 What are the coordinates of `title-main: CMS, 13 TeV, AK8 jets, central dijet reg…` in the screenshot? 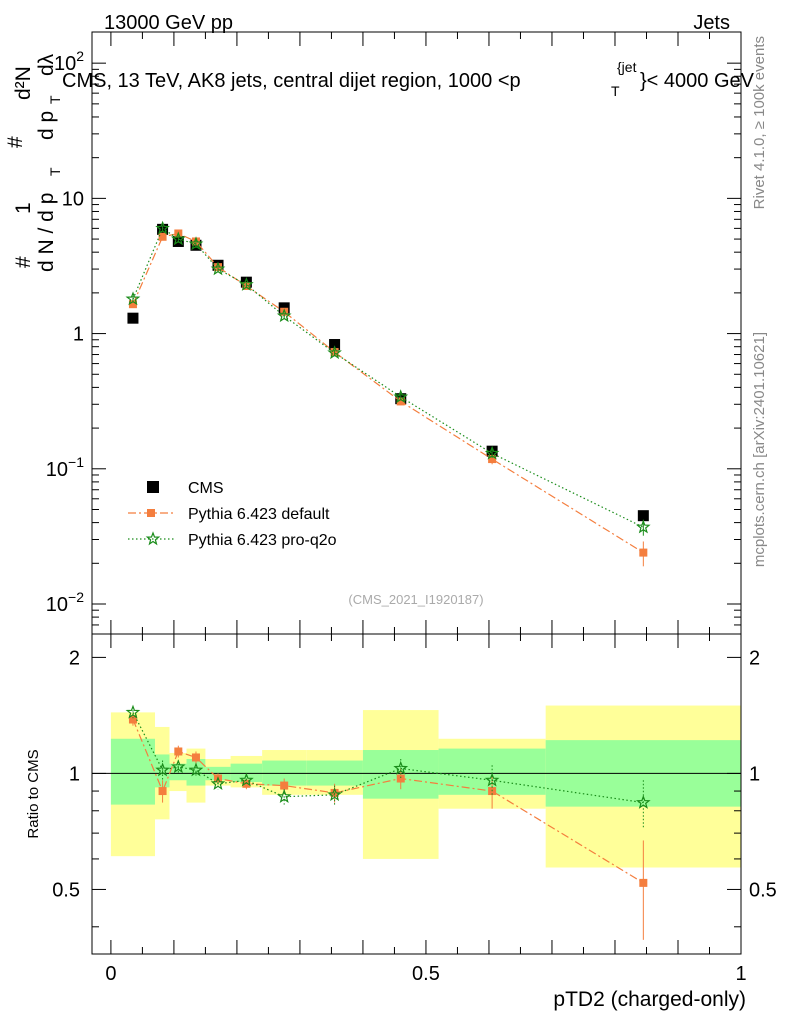 It's located at (291, 81).